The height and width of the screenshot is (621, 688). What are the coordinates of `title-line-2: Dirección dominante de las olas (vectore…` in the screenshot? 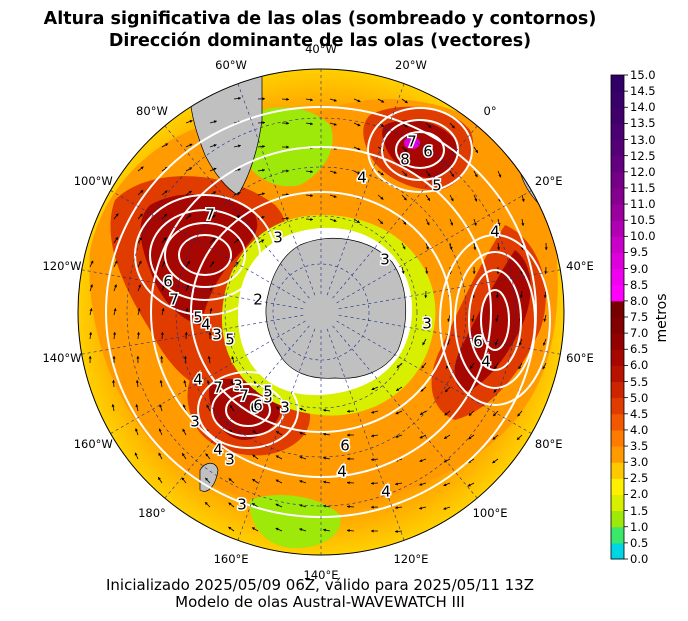 It's located at (320, 41).